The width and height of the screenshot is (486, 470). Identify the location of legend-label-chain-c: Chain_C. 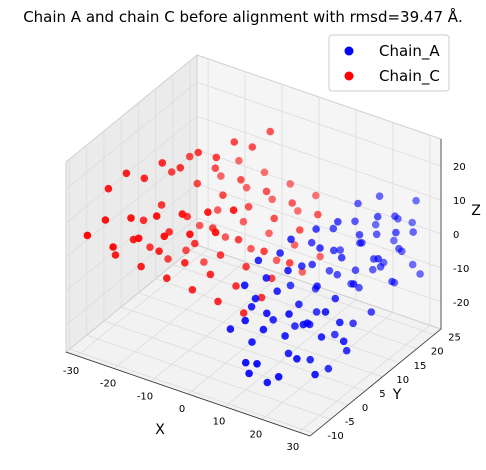
(409, 76).